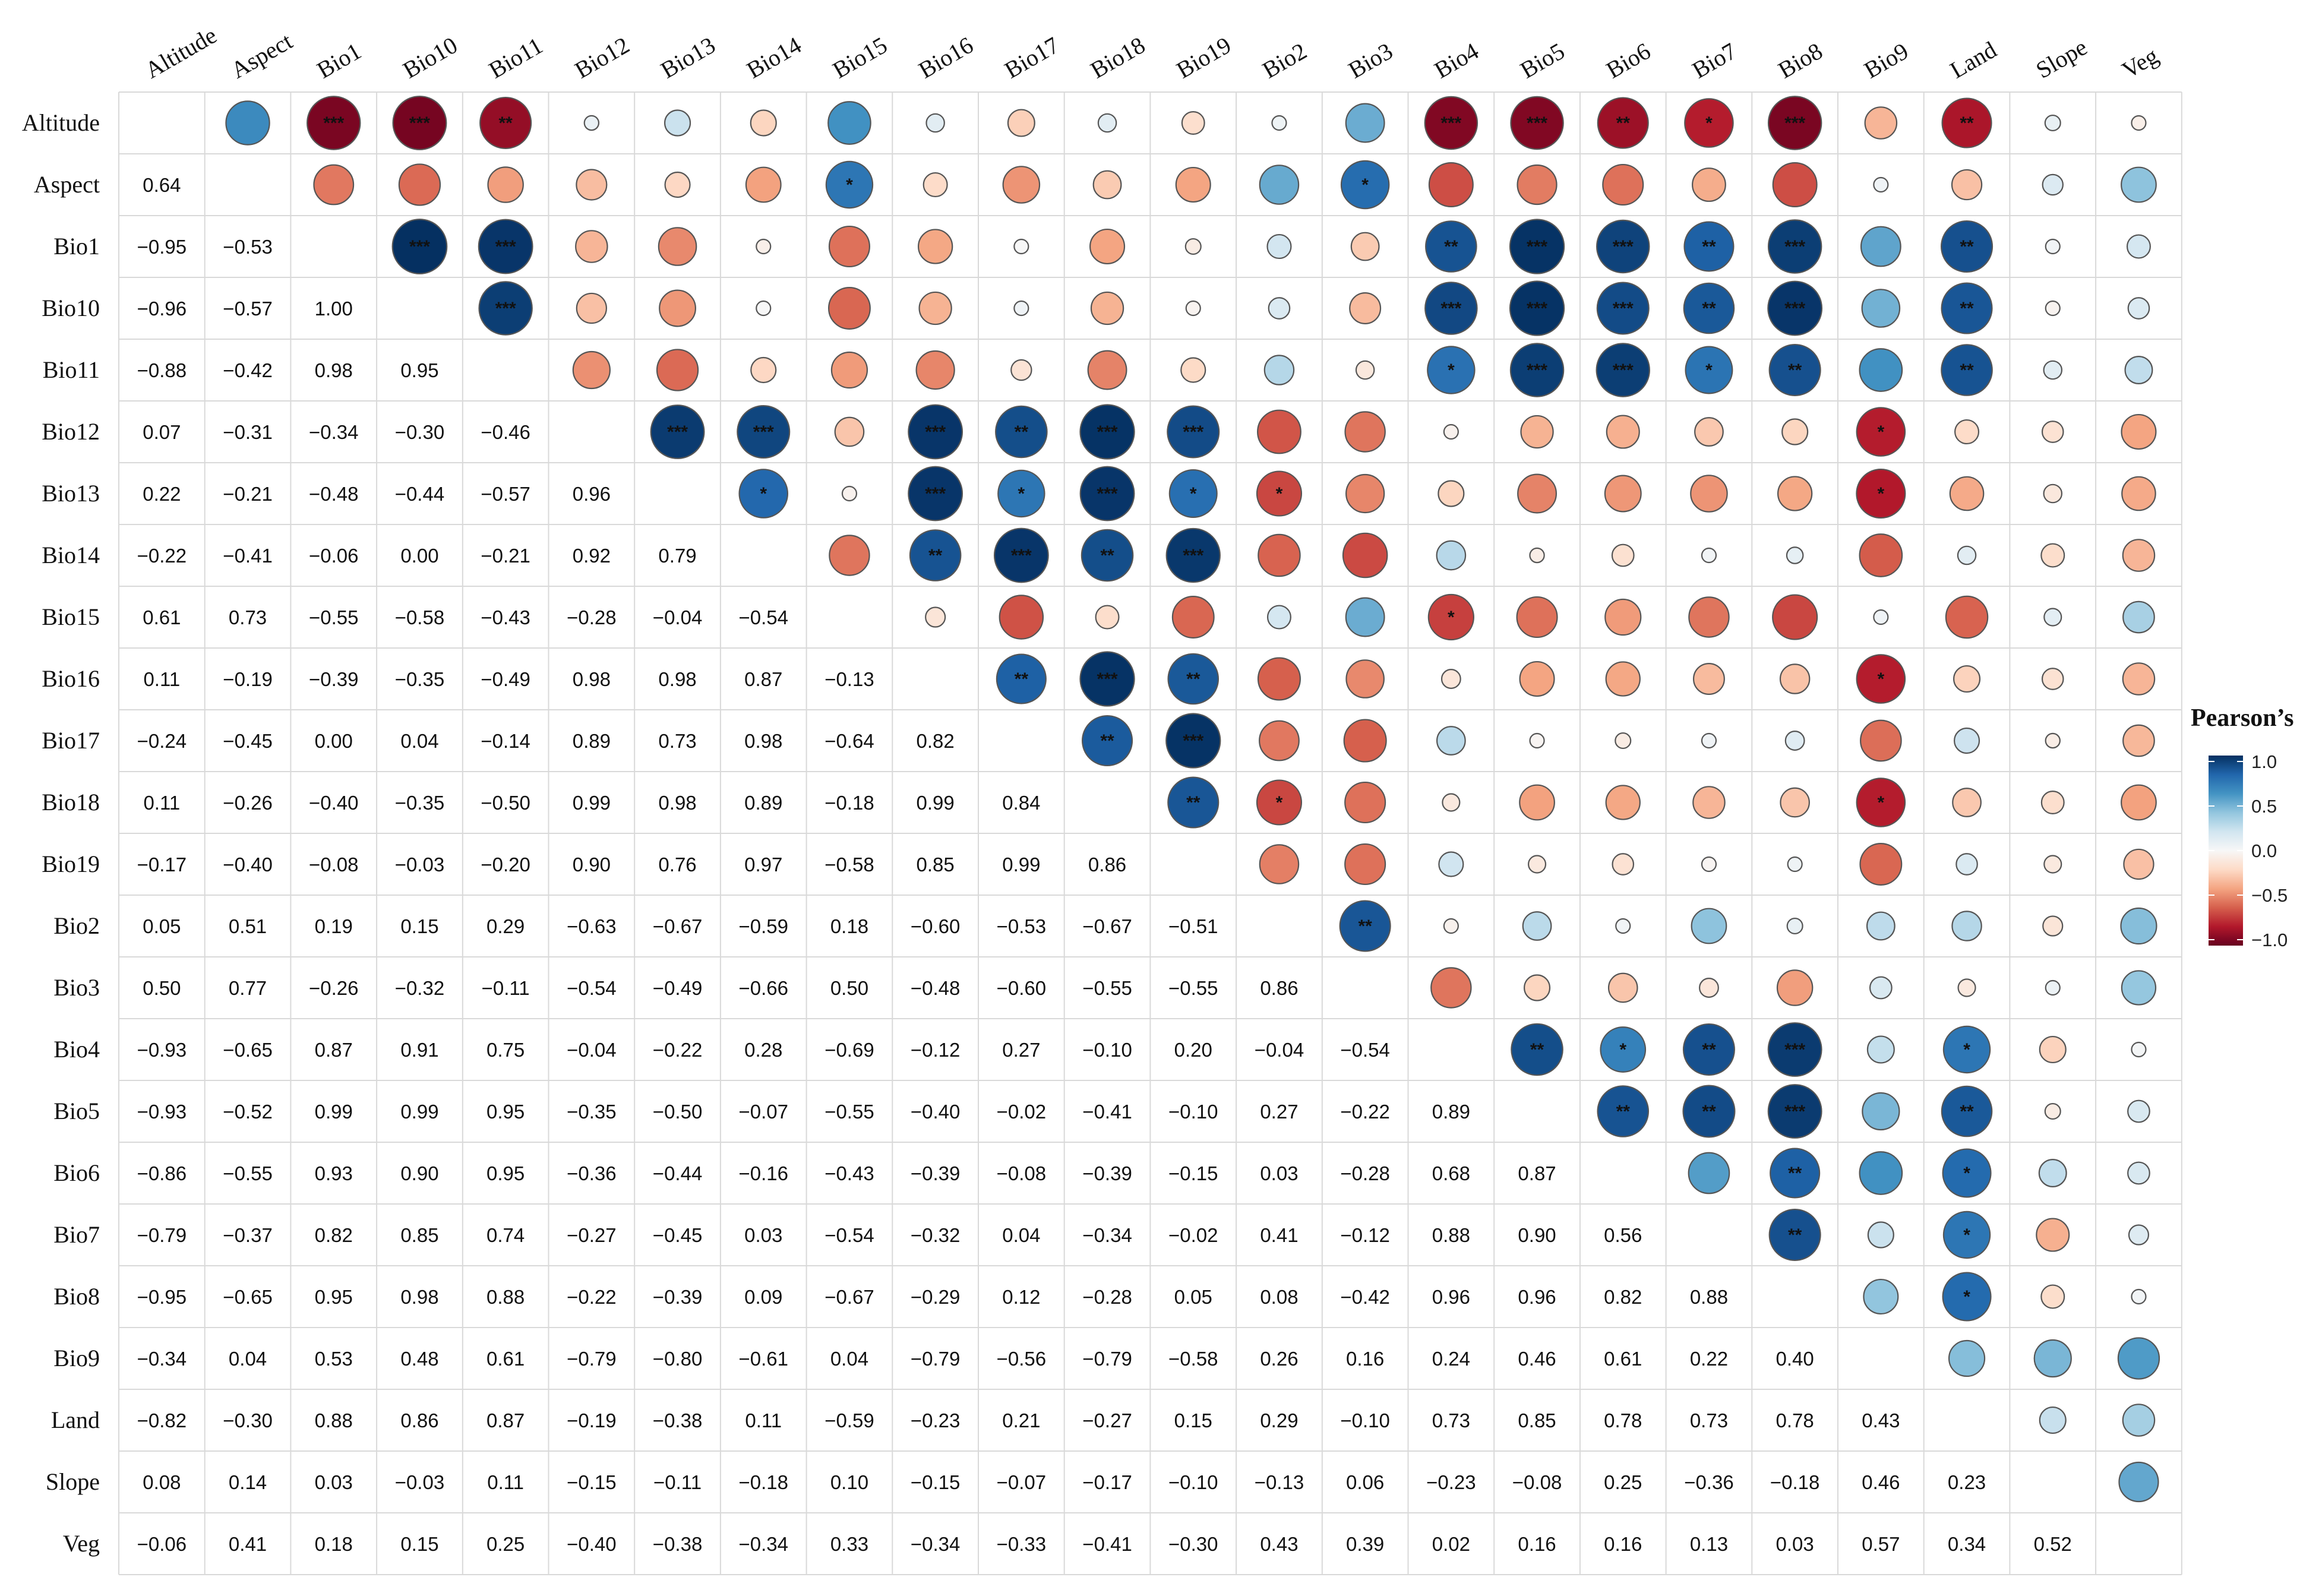  Describe the element at coordinates (334, 1544) in the screenshot. I see `correlation-value: 0.18` at that location.